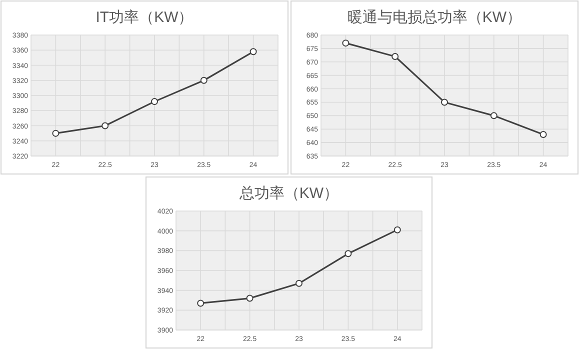  I want to click on chart-title: IT功率（KW）, so click(145, 17).